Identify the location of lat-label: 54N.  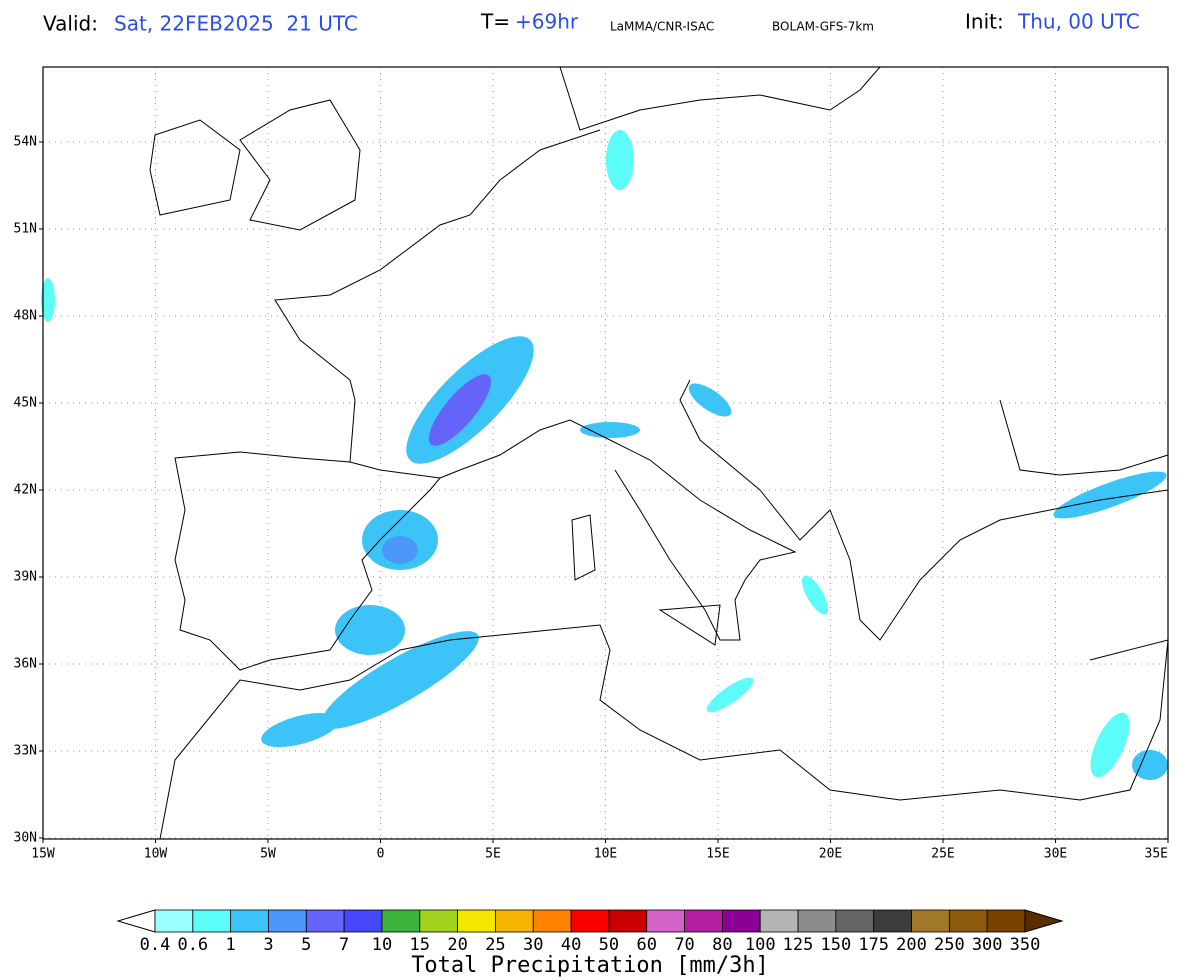
(25, 142).